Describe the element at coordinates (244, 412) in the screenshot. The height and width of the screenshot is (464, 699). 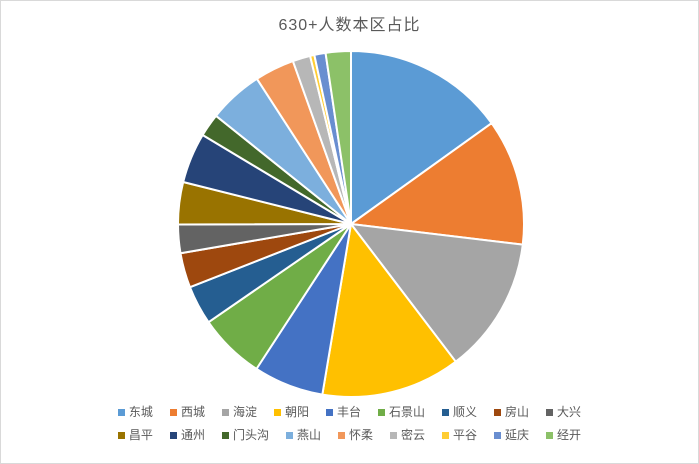
I see `legend-label: 海淀` at that location.